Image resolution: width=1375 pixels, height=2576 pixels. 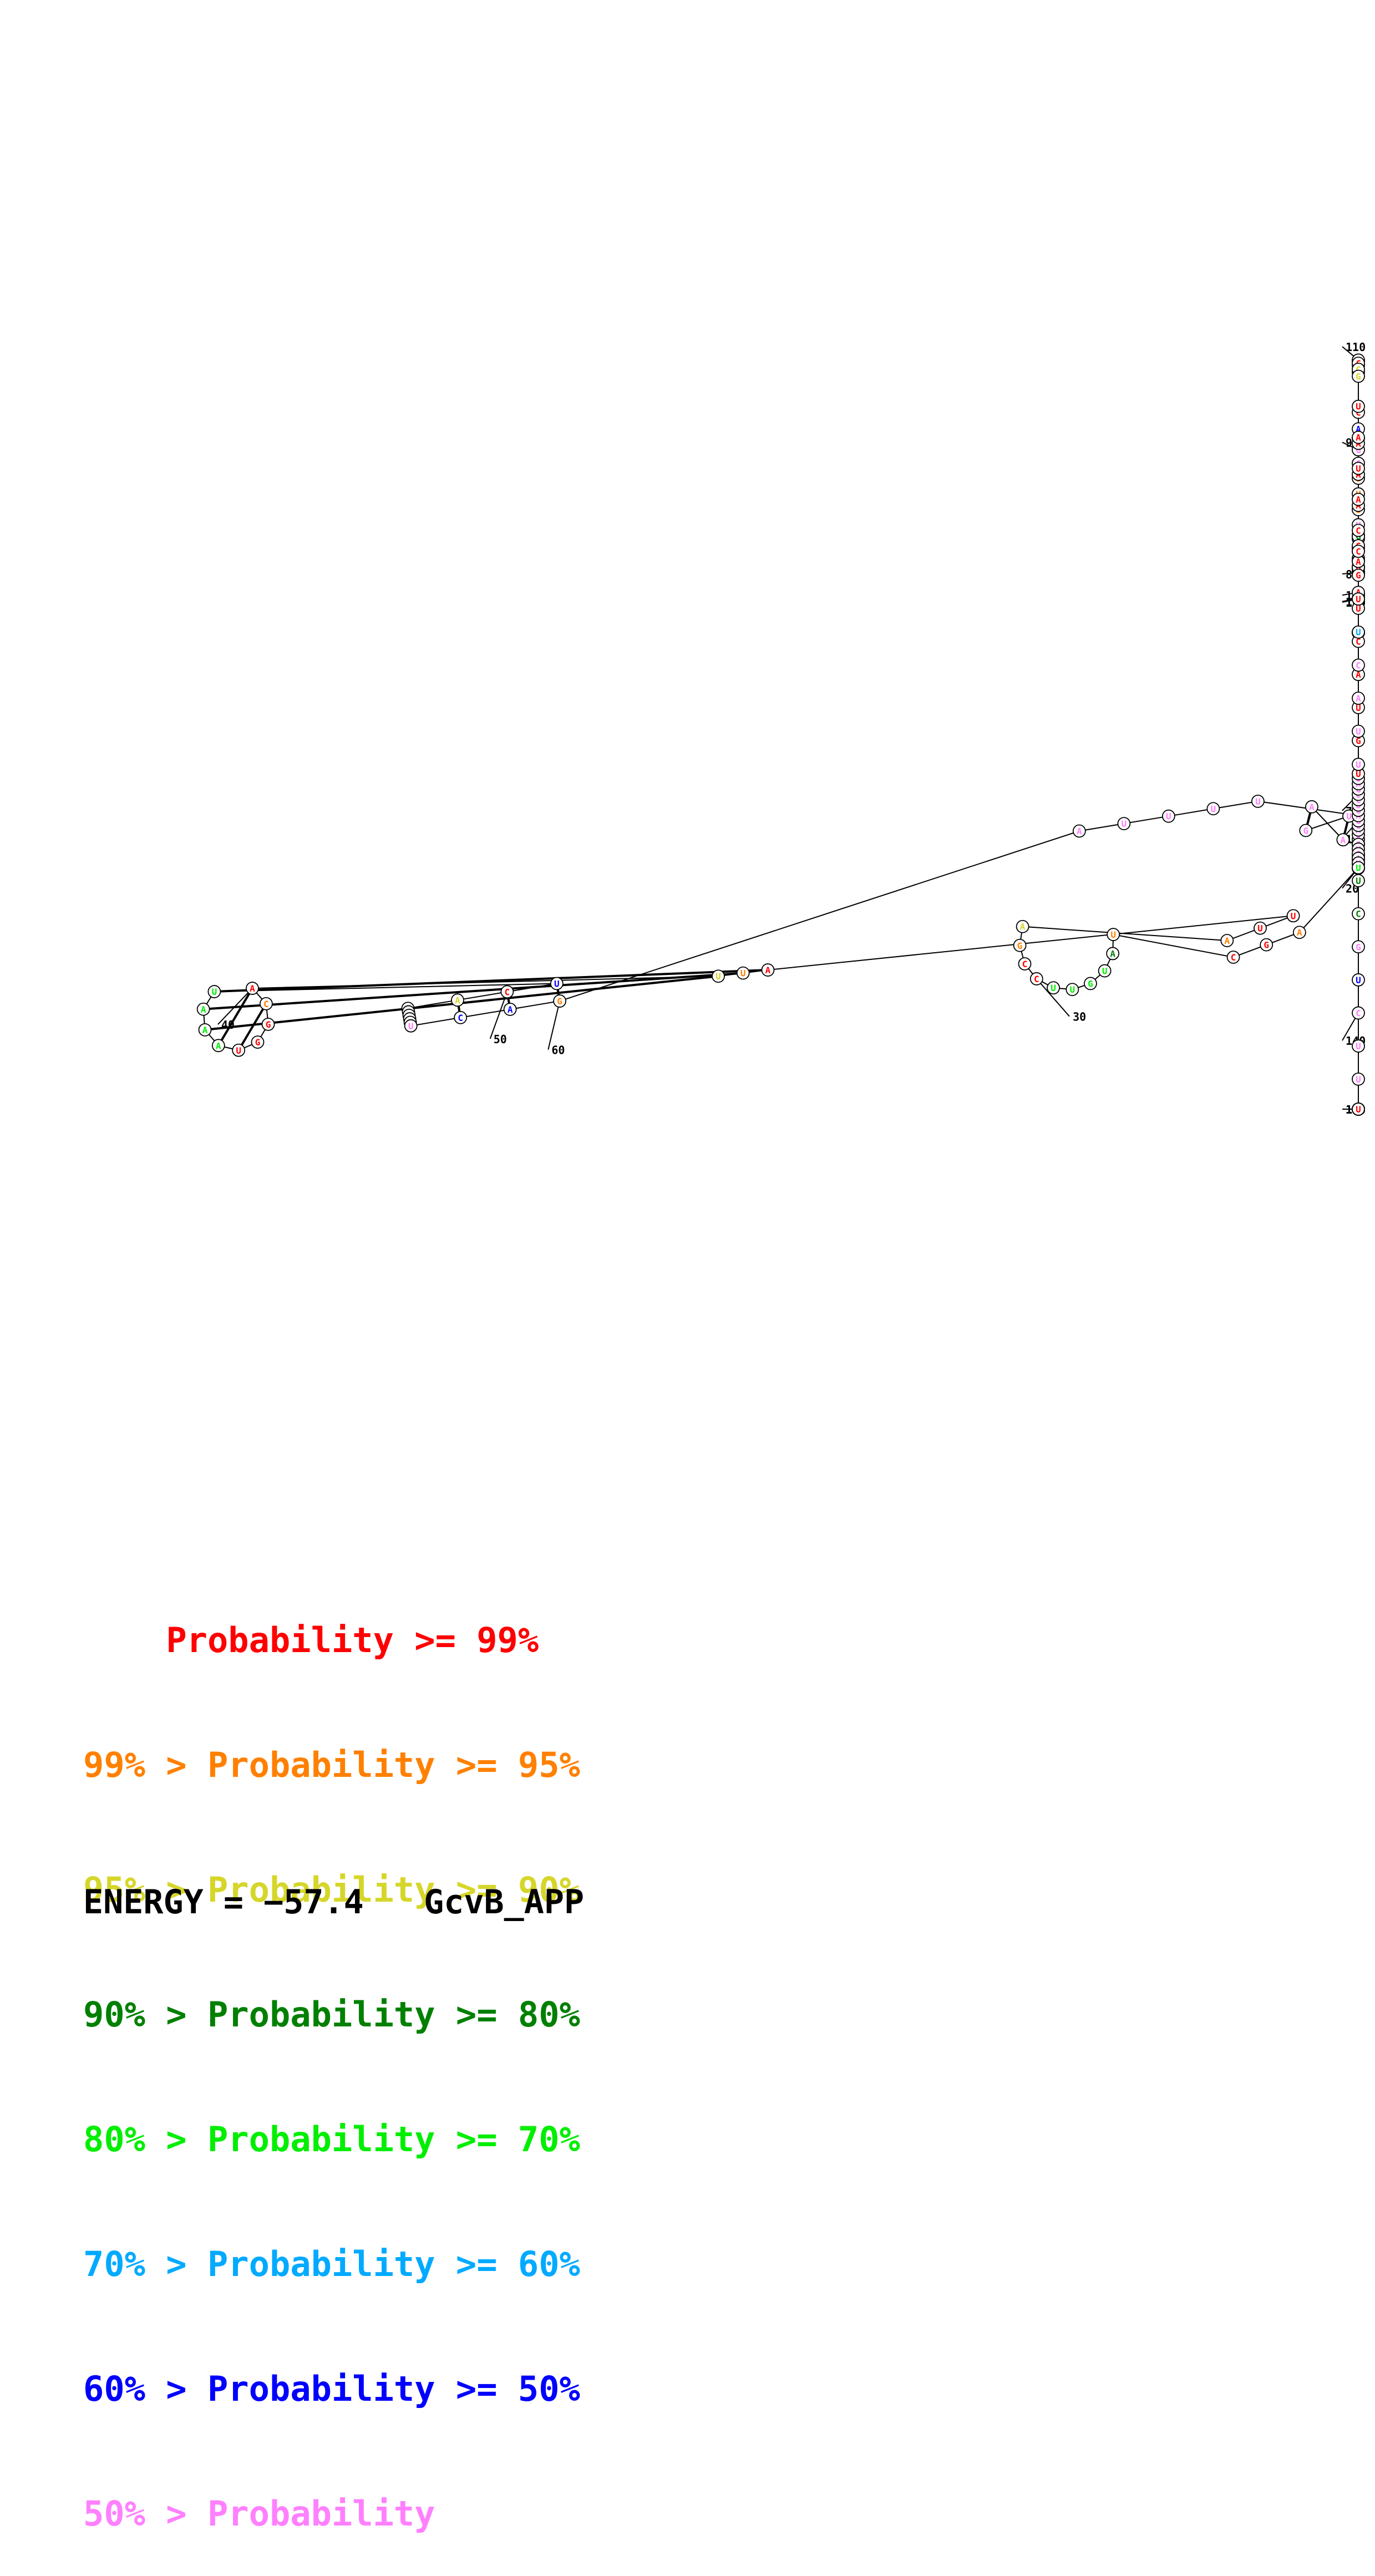 I want to click on legend-row: Probability >= 99%, so click(x=352, y=1640).